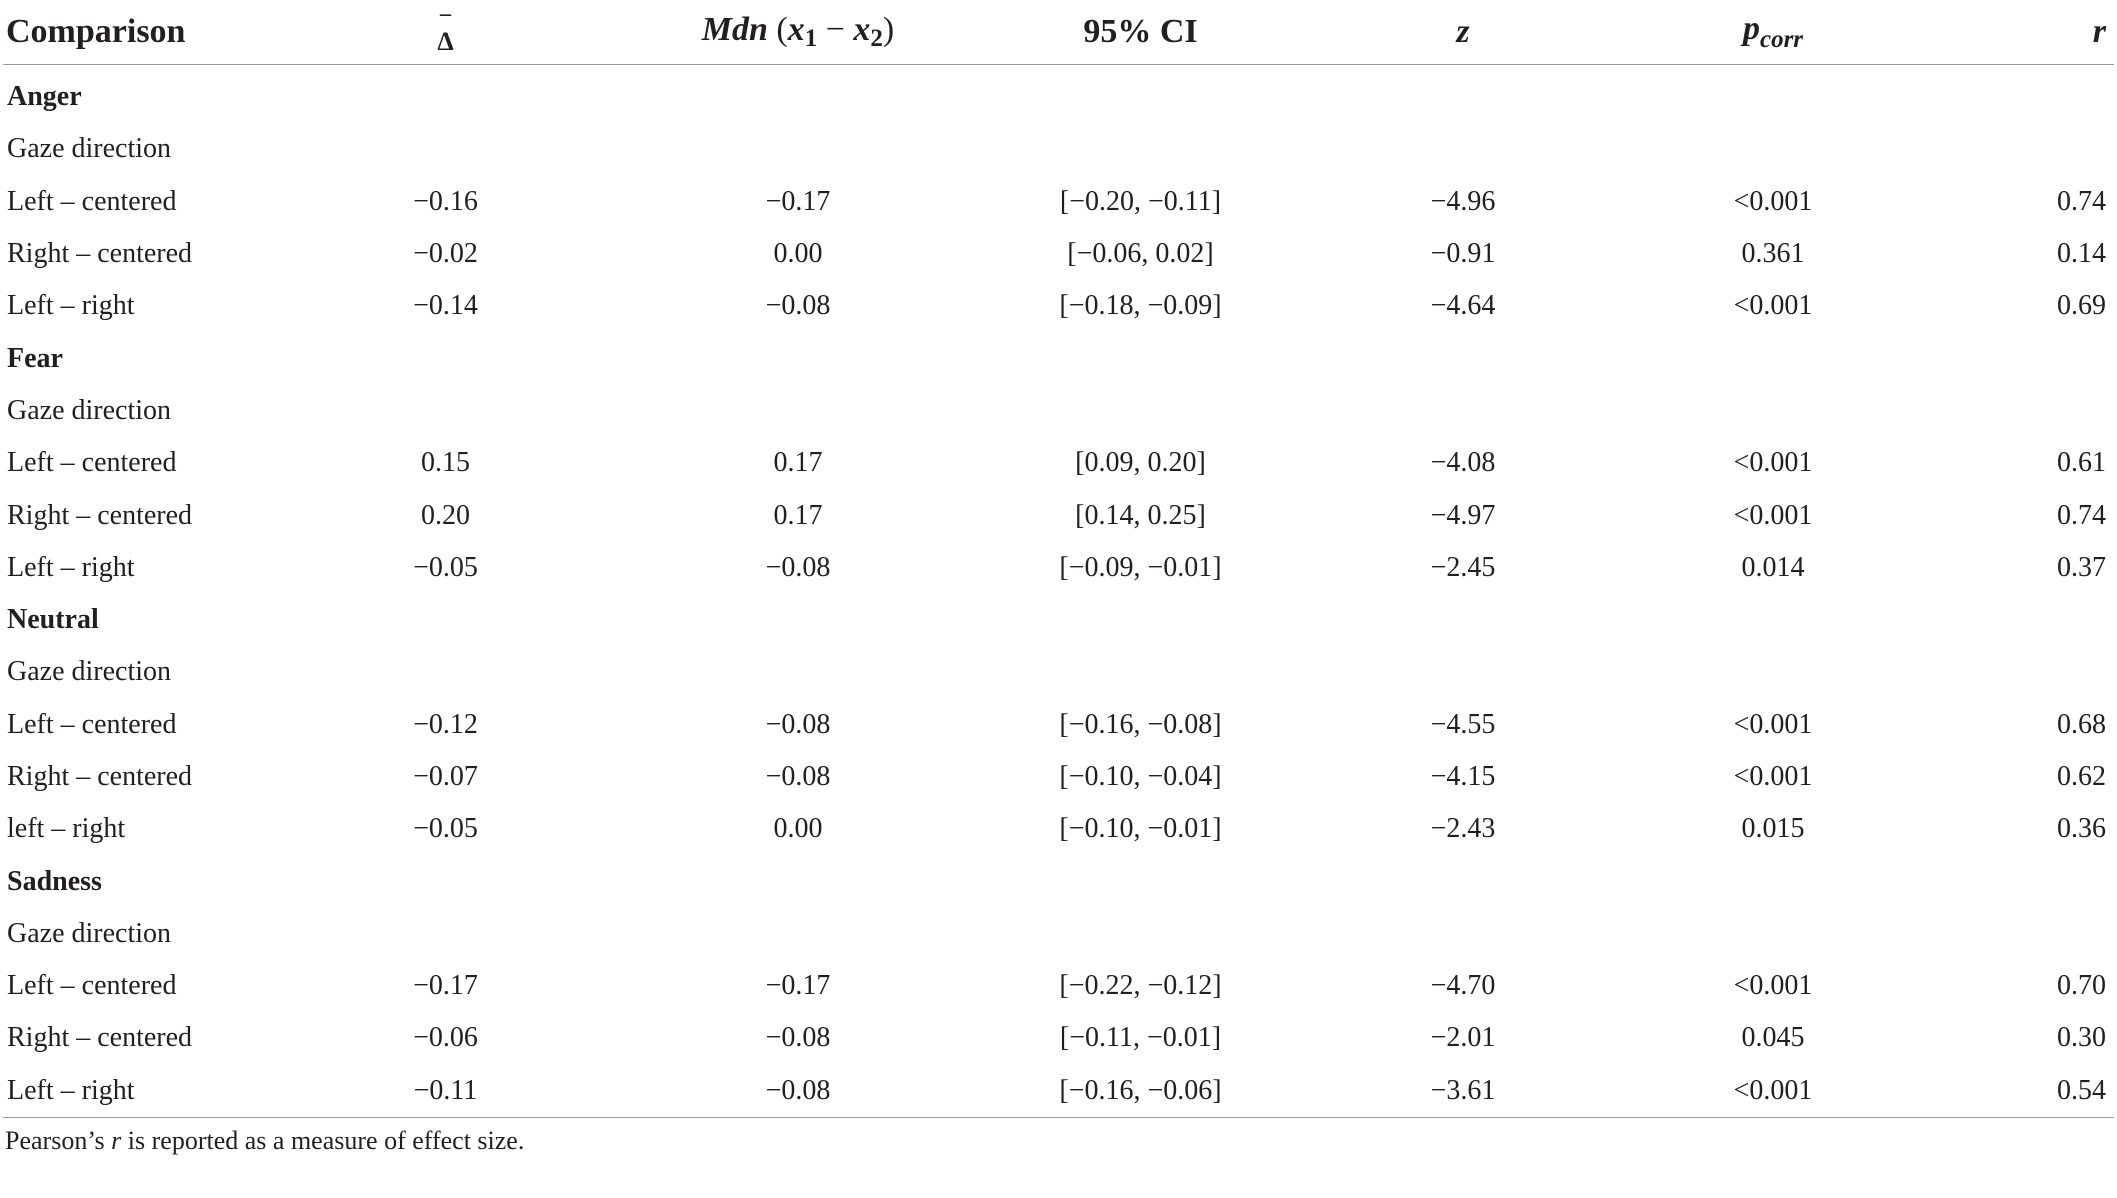 The height and width of the screenshot is (1198, 2117). I want to click on r-cell: 0.36, so click(2081, 829).